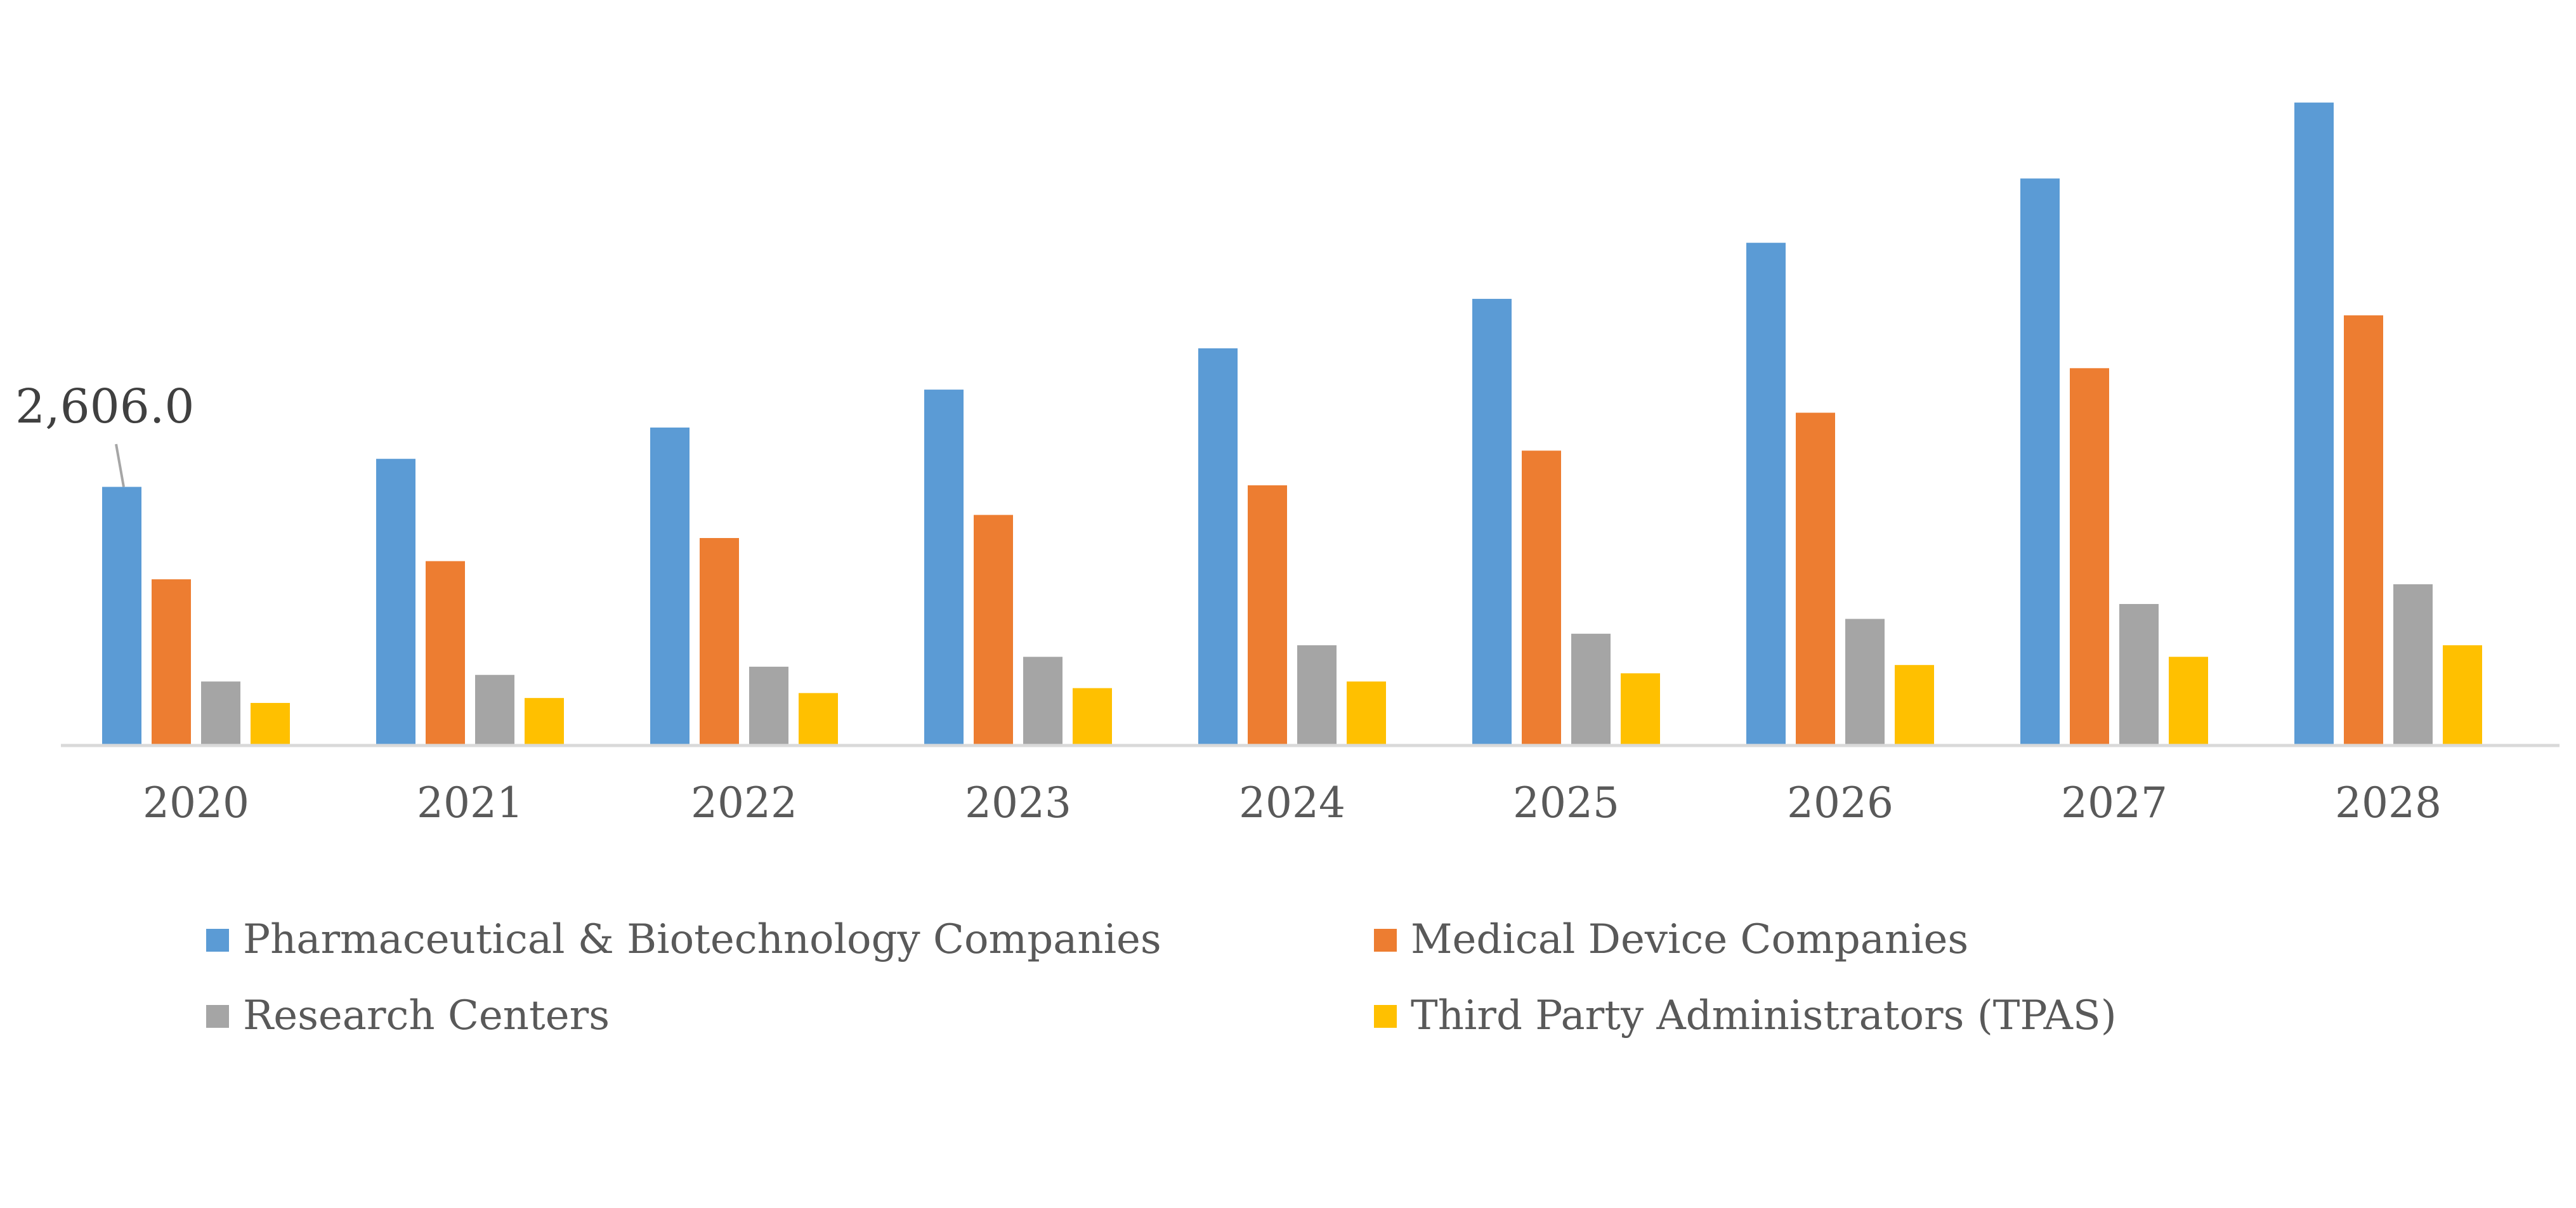 The height and width of the screenshot is (1208, 2576). Describe the element at coordinates (105, 406) in the screenshot. I see `data-label: 2,606.0` at that location.